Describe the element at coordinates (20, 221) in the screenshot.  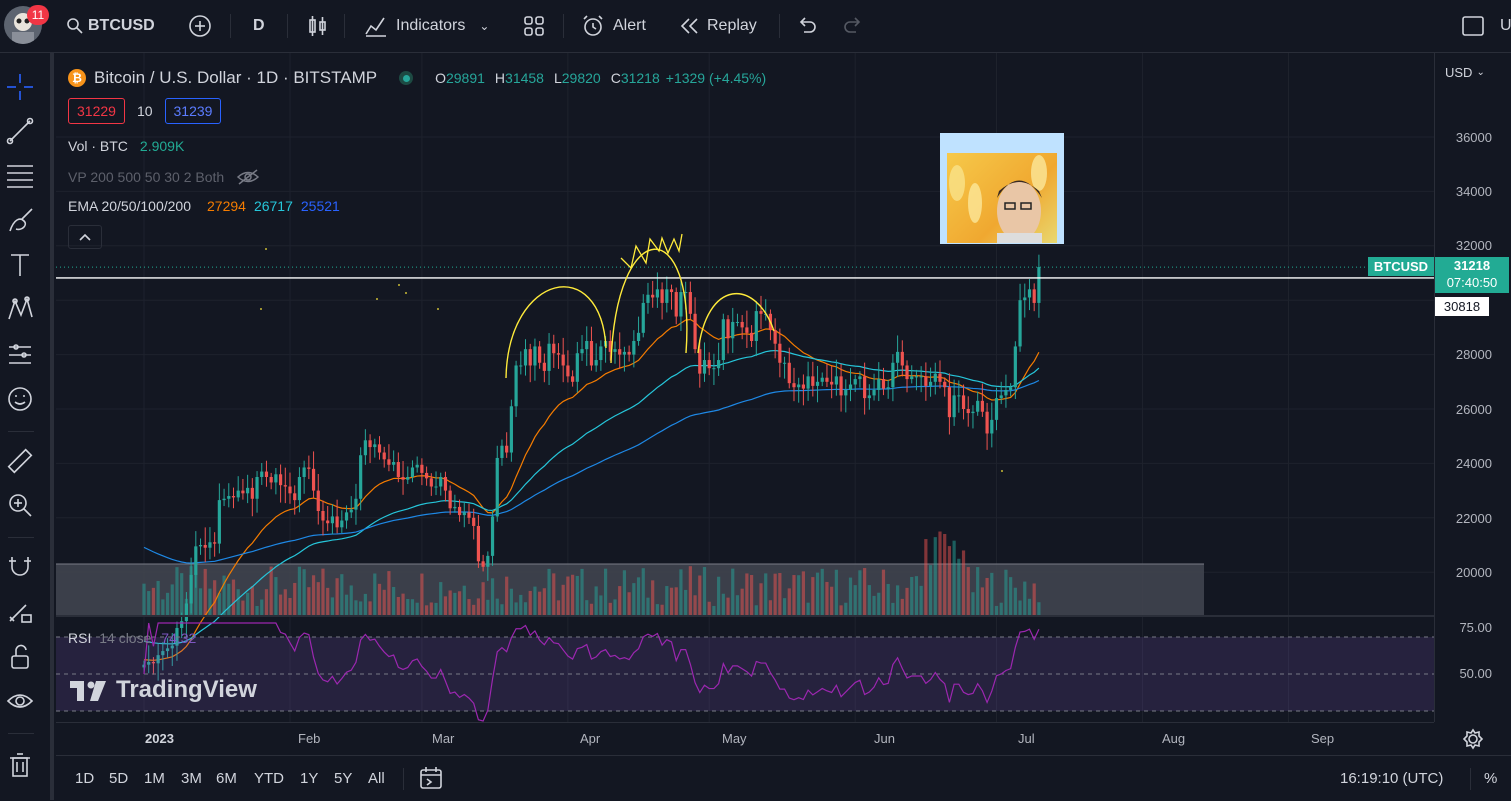
I see `brush-tool` at that location.